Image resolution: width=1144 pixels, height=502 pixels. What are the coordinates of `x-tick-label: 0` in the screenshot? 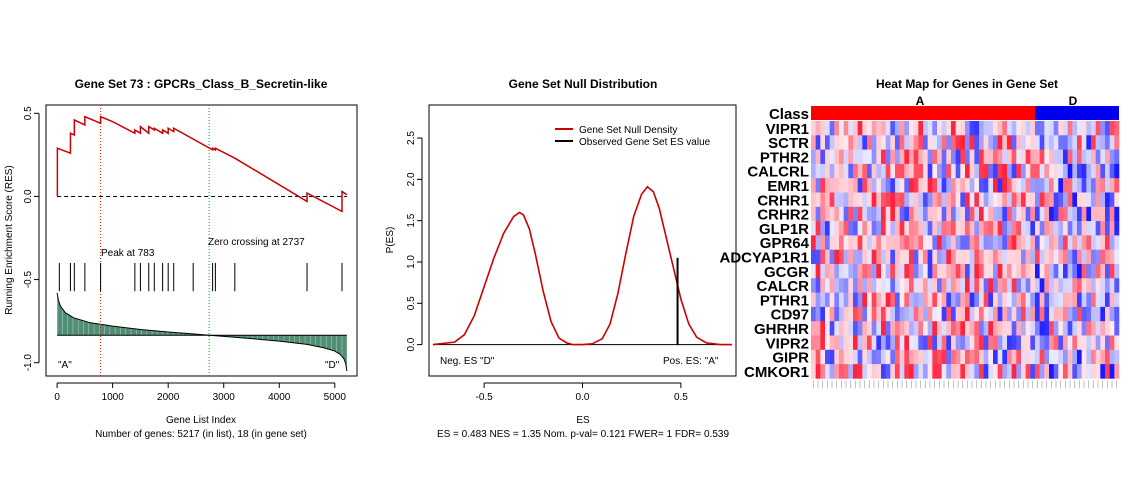 It's located at (57, 397).